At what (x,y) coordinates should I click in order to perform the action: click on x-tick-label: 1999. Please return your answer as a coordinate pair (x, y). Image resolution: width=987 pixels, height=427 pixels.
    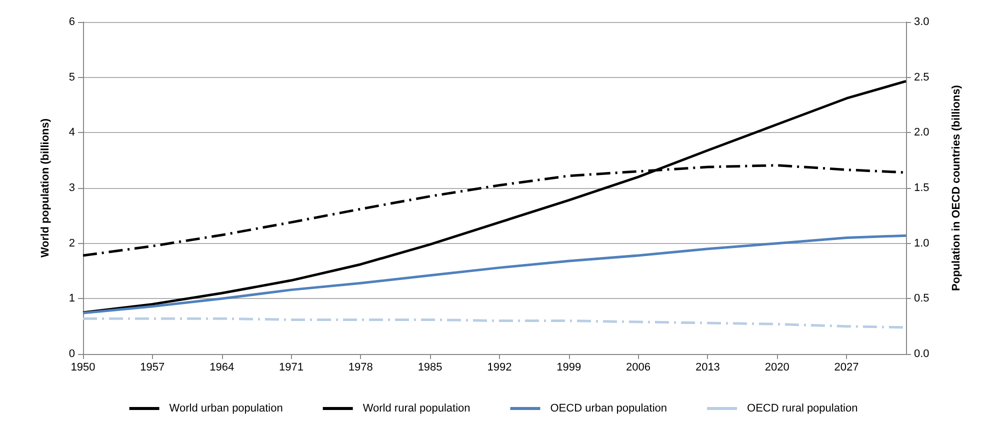
    Looking at the image, I should click on (569, 368).